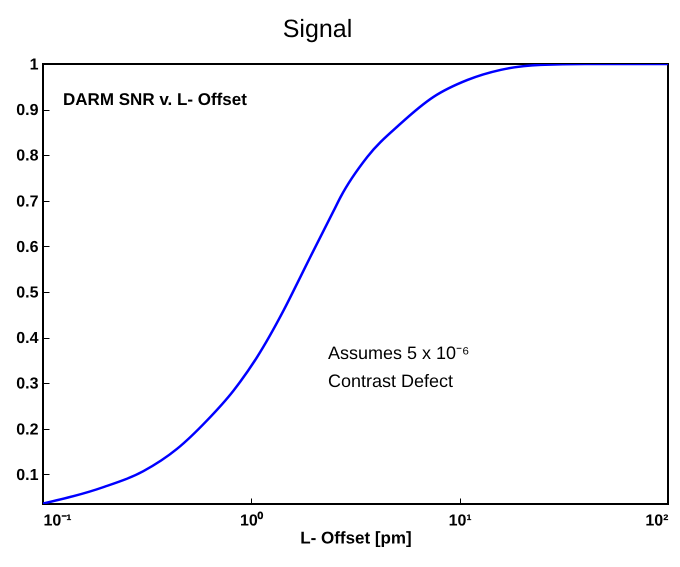 This screenshot has width=680, height=567. What do you see at coordinates (27, 111) in the screenshot?
I see `y-tick-label: 0.9` at bounding box center [27, 111].